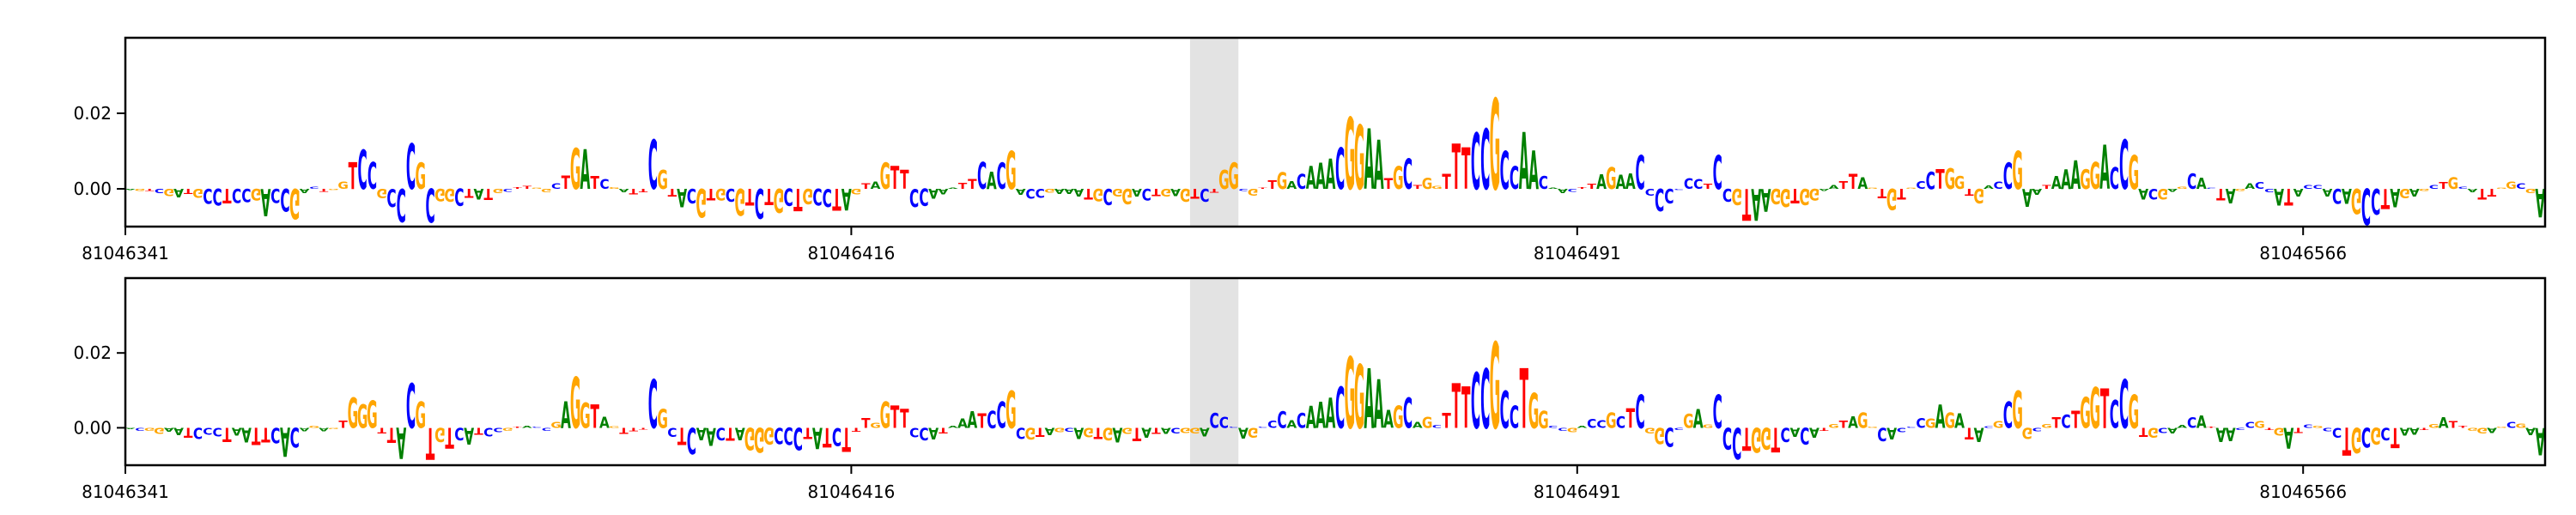 Image resolution: width=2576 pixels, height=515 pixels. I want to click on x-tick-label: 81046491, so click(1577, 253).